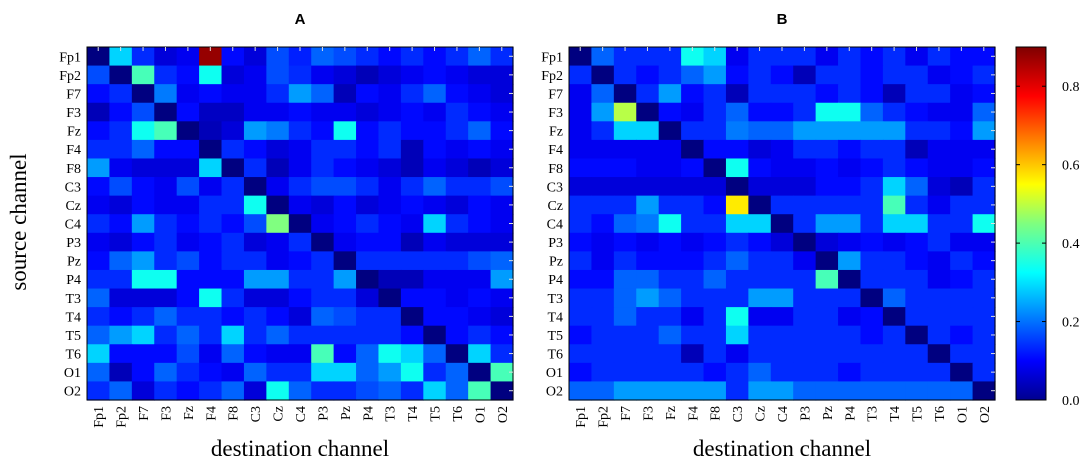  Describe the element at coordinates (603, 131) in the screenshot. I see `heatmap-cell-b-Fz-Fp2` at that location.